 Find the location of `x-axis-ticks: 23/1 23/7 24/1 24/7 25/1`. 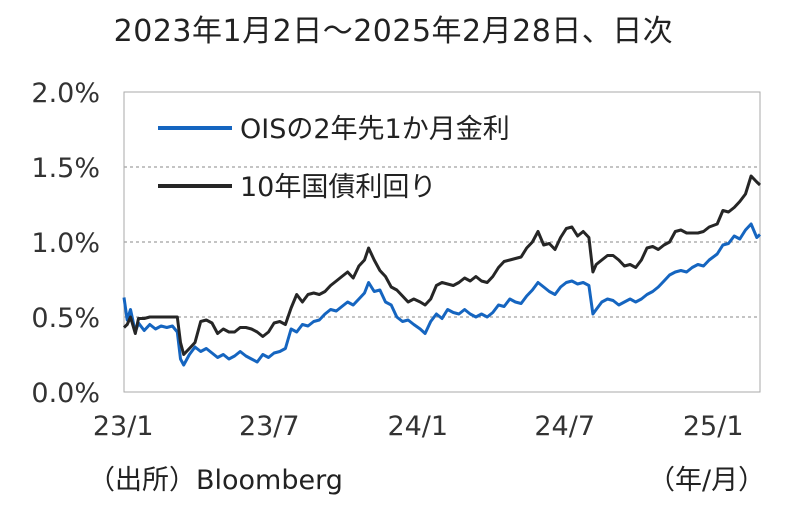

x-axis-ticks: 23/1 23/7 24/1 24/7 25/1 is located at coordinates (418, 426).